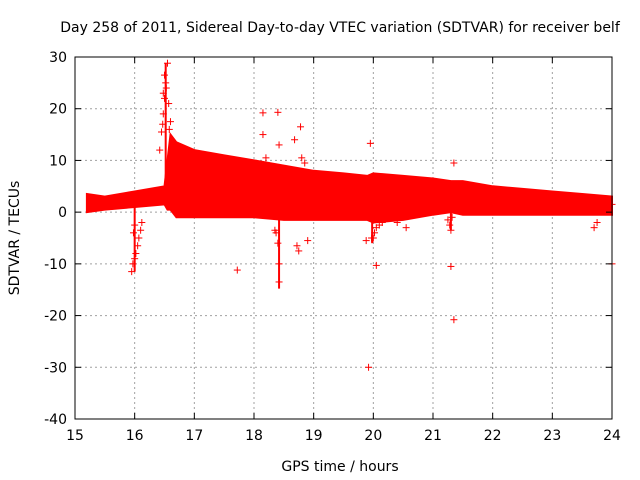  What do you see at coordinates (552, 436) in the screenshot?
I see `x-tick-label: 23` at bounding box center [552, 436].